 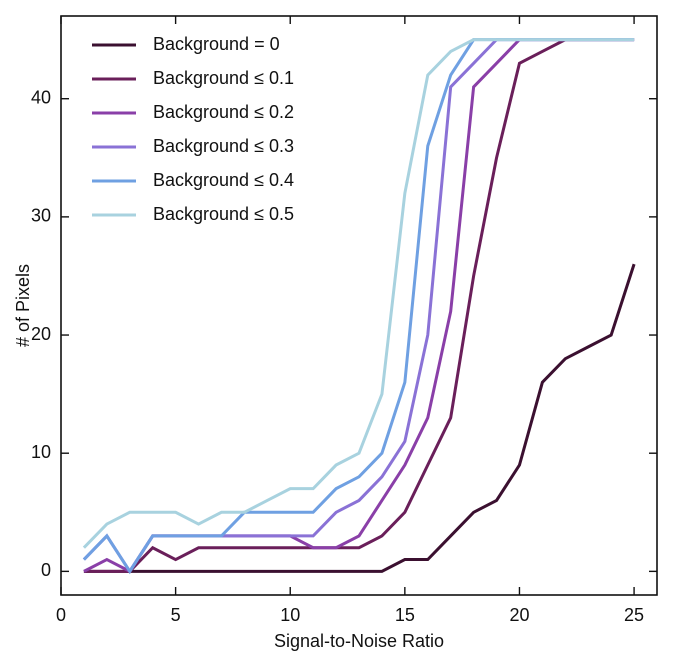 What do you see at coordinates (405, 615) in the screenshot?
I see `x-tick-label: 15` at bounding box center [405, 615].